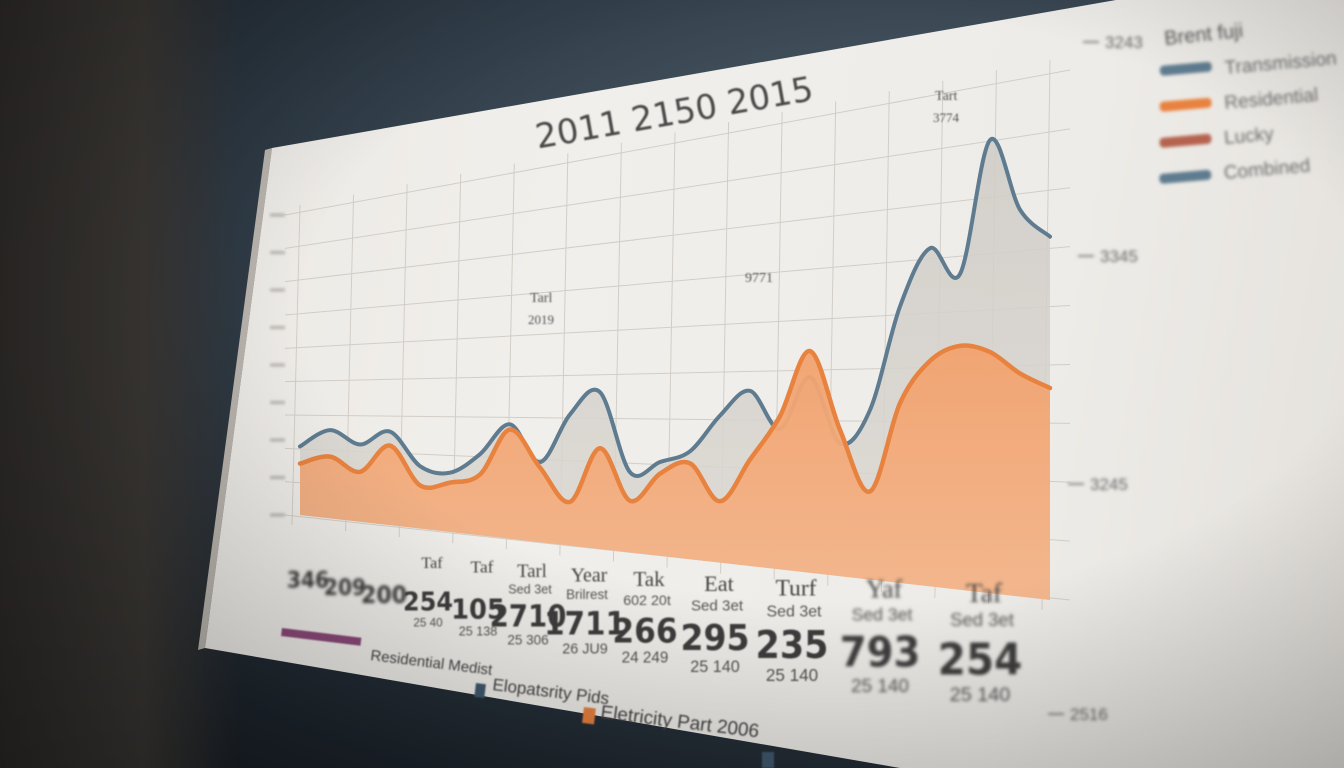  Describe the element at coordinates (478, 631) in the screenshot. I see `table-column-footer: 25 138` at that location.